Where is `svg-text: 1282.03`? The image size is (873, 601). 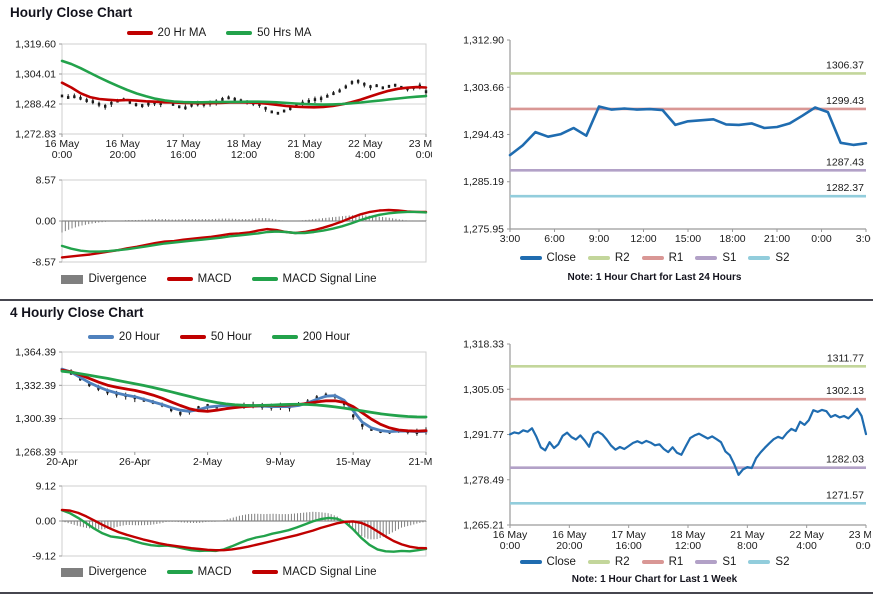 svg-text: 1282.03 is located at coordinates (845, 460).